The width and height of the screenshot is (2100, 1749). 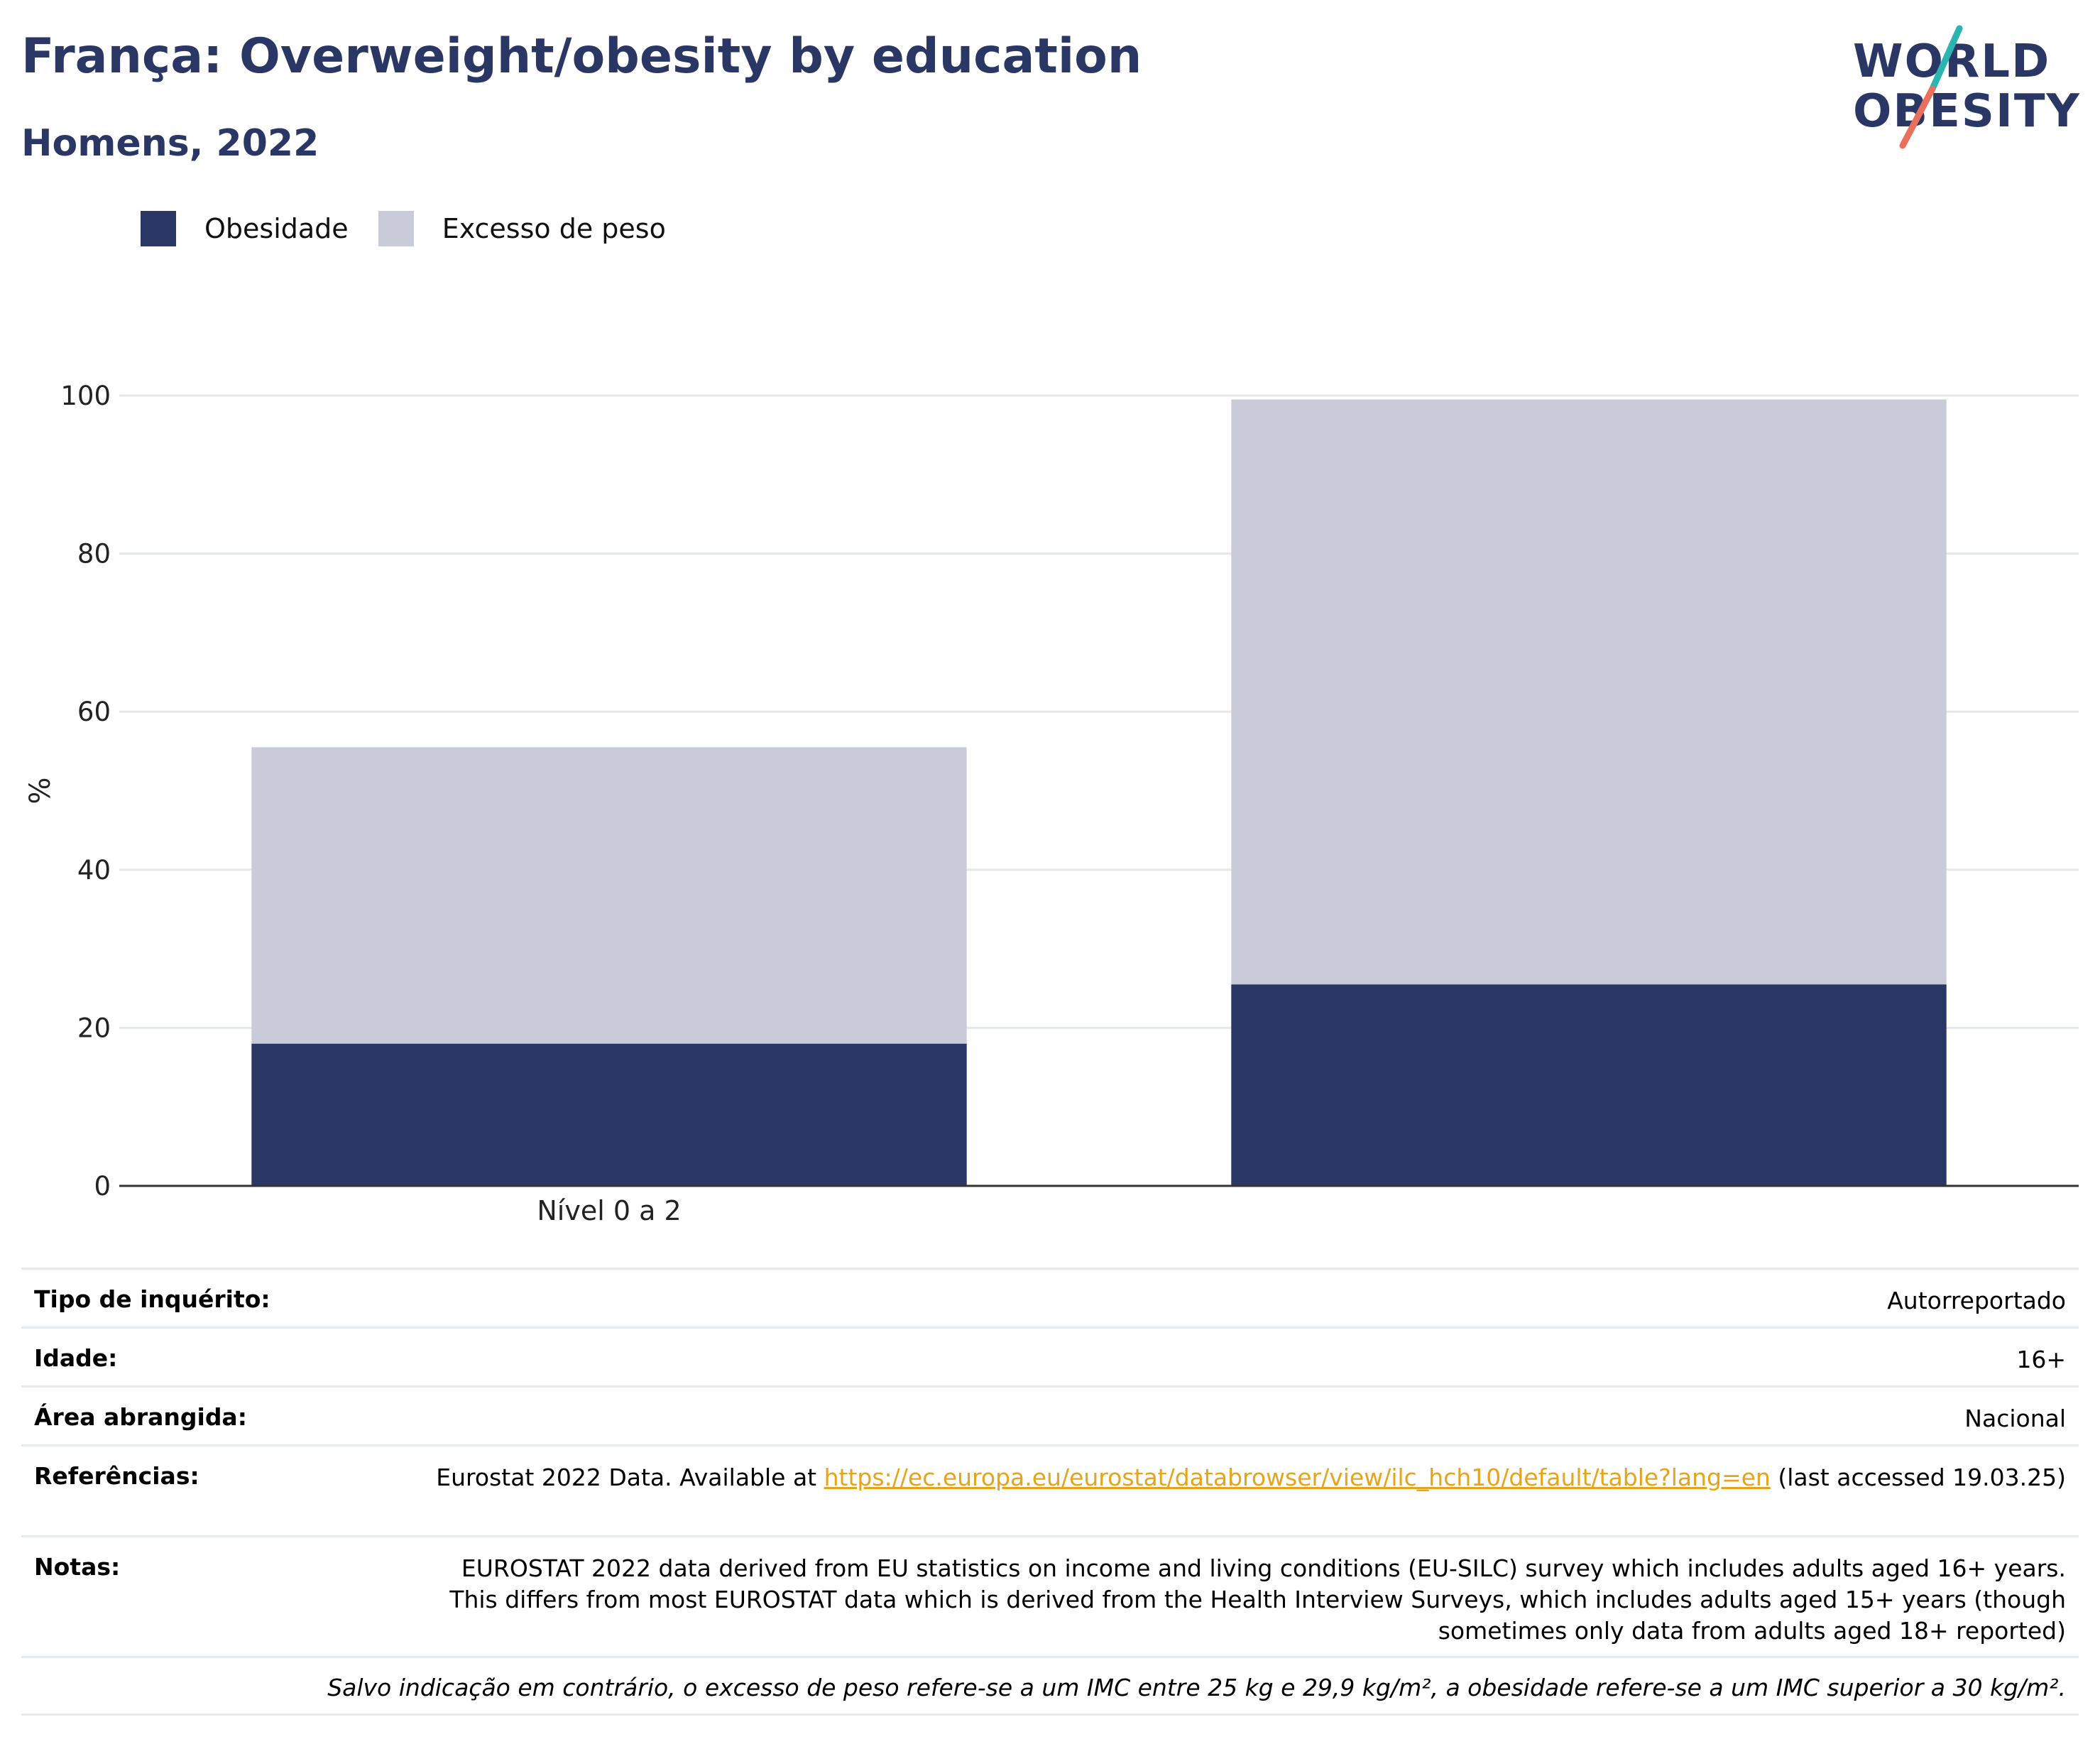 I want to click on legend-item-obesity: Obesidade, so click(x=245, y=228).